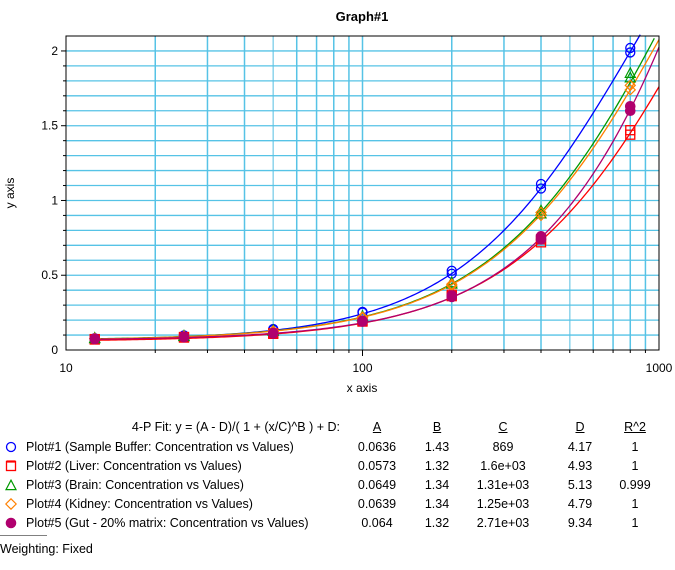 The width and height of the screenshot is (675, 570). What do you see at coordinates (503, 523) in the screenshot?
I see `value-c: 2.71e+03` at bounding box center [503, 523].